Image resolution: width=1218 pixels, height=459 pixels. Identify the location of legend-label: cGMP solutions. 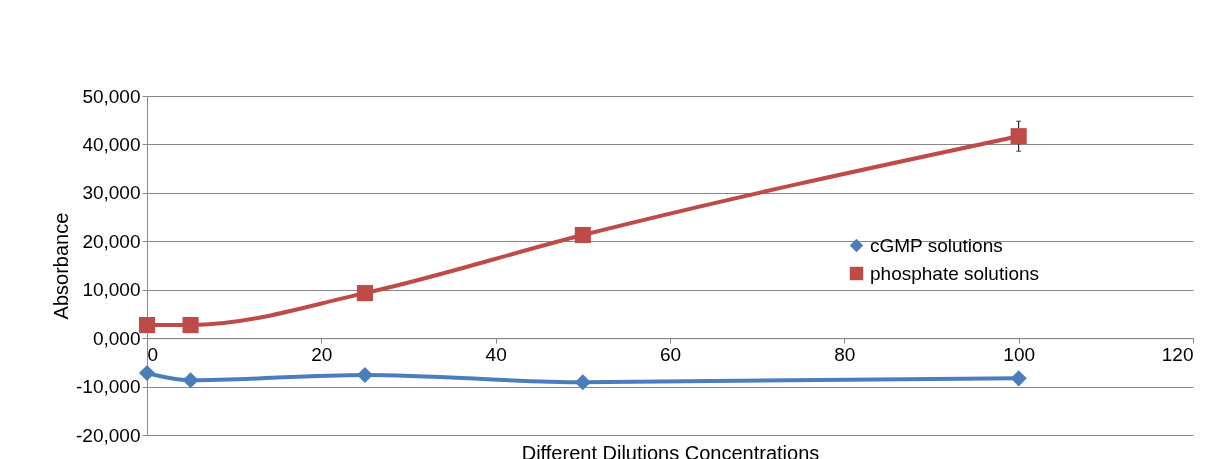
(936, 245).